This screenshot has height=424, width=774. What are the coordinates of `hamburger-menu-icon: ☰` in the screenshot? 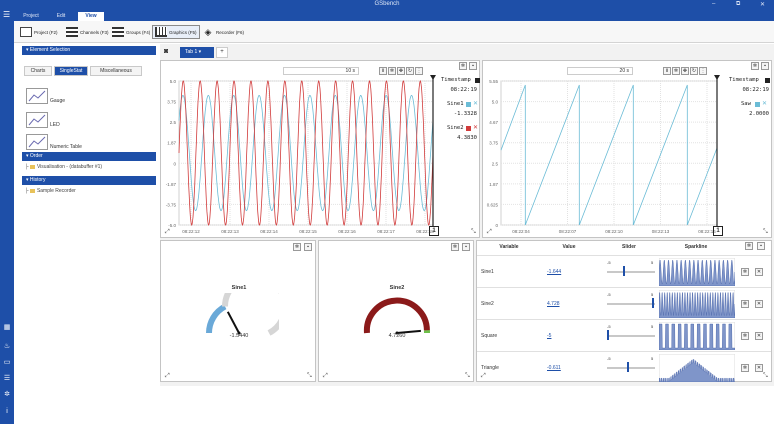 It's located at (7, 14).